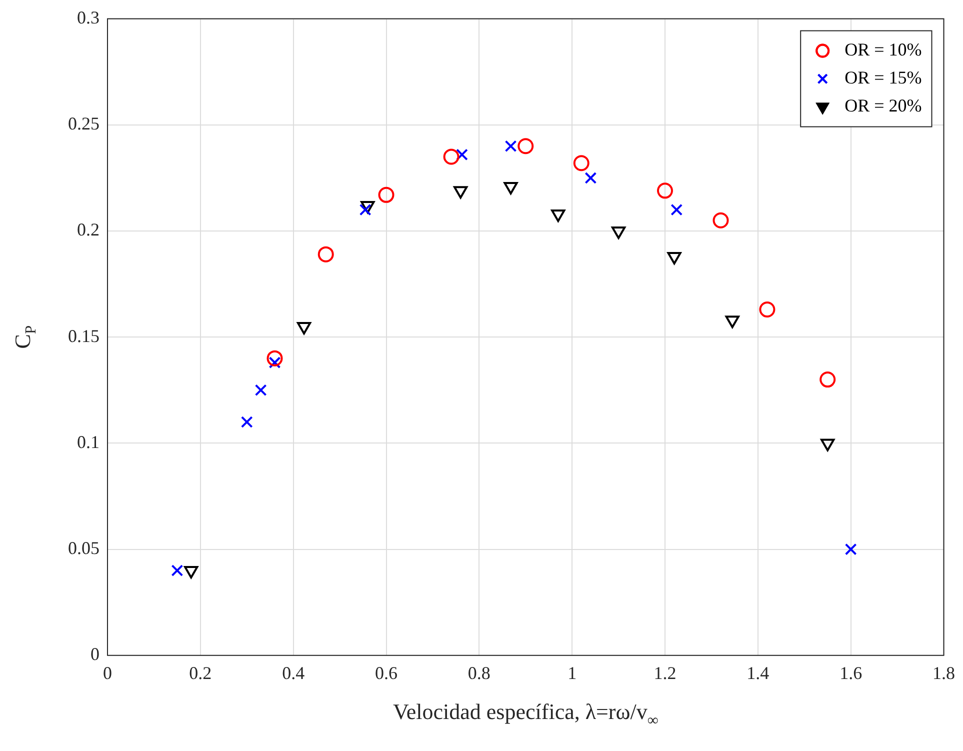 This screenshot has width=963, height=751. I want to click on x-tick-label: 1.8, so click(943, 672).